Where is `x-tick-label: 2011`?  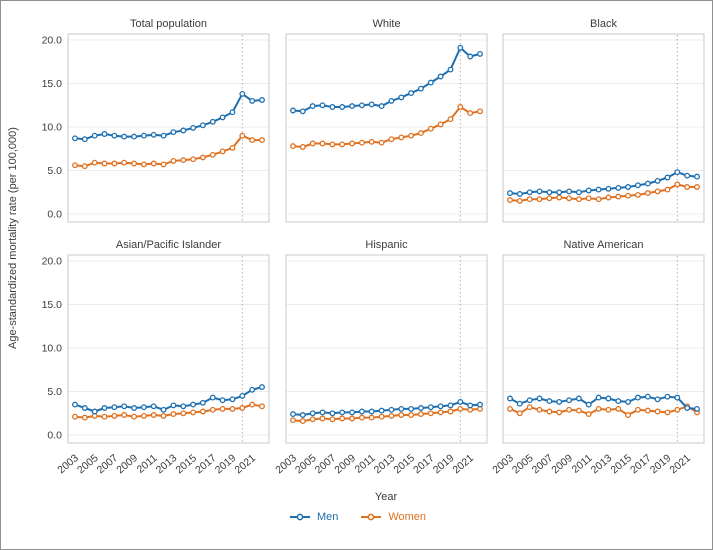 x-tick-label: 2011 is located at coordinates (147, 464).